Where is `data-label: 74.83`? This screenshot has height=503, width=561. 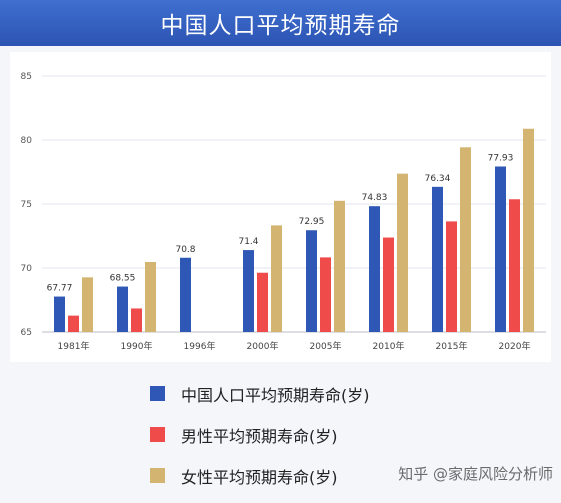 data-label: 74.83 is located at coordinates (375, 198).